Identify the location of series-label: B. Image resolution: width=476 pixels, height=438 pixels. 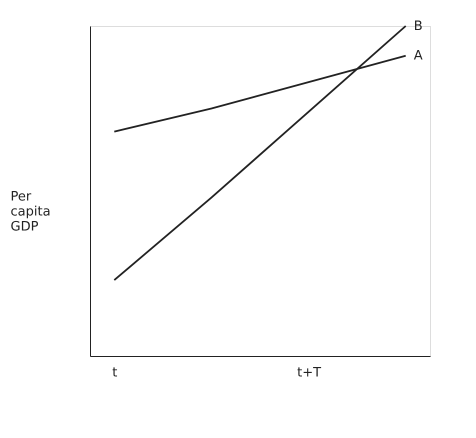
(418, 26).